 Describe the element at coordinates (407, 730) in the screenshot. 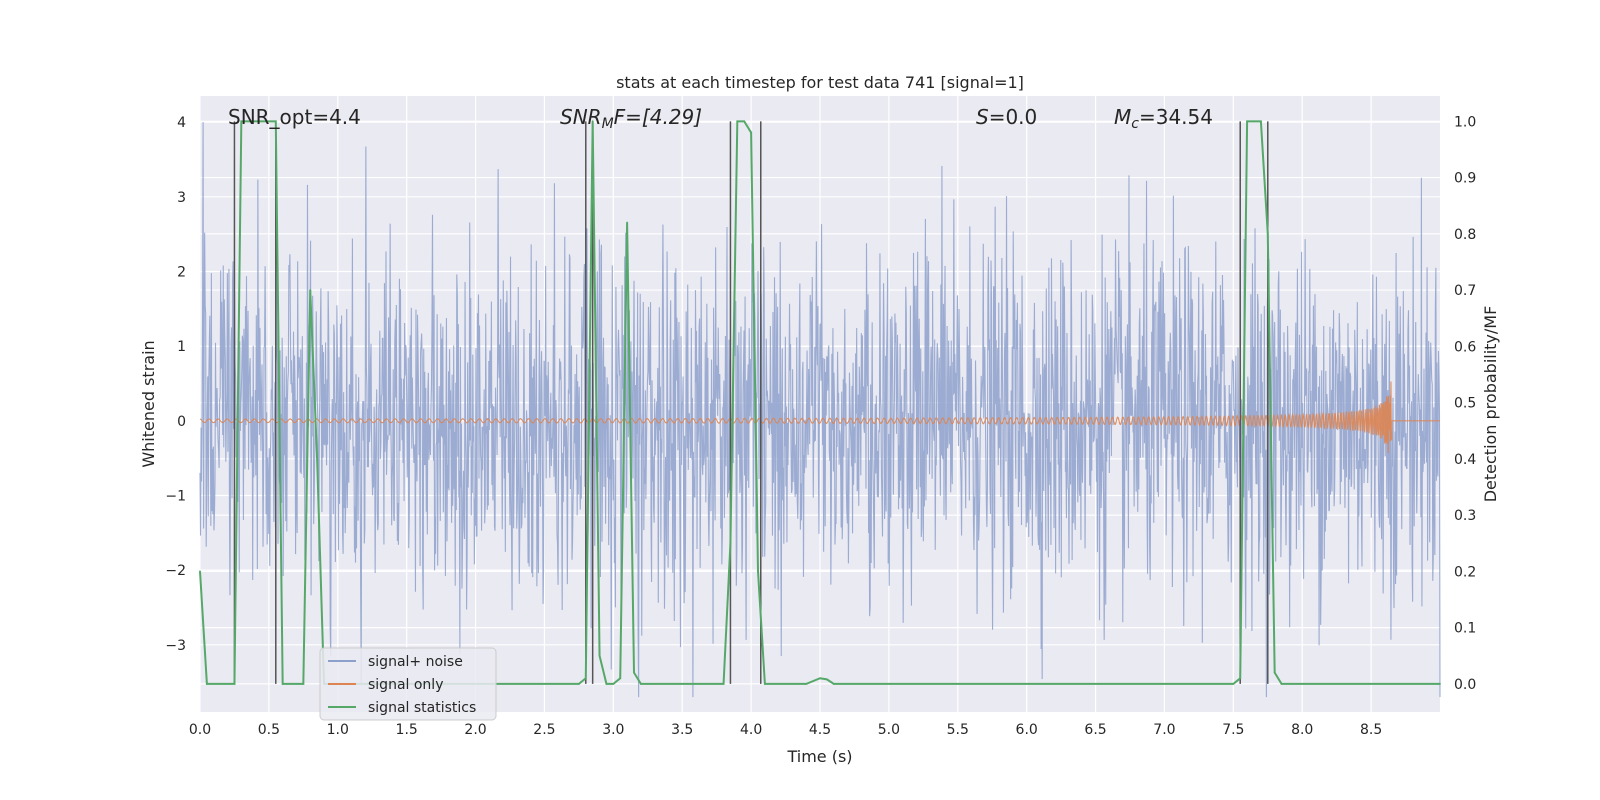

I see `x-tick-label: 1.5` at that location.